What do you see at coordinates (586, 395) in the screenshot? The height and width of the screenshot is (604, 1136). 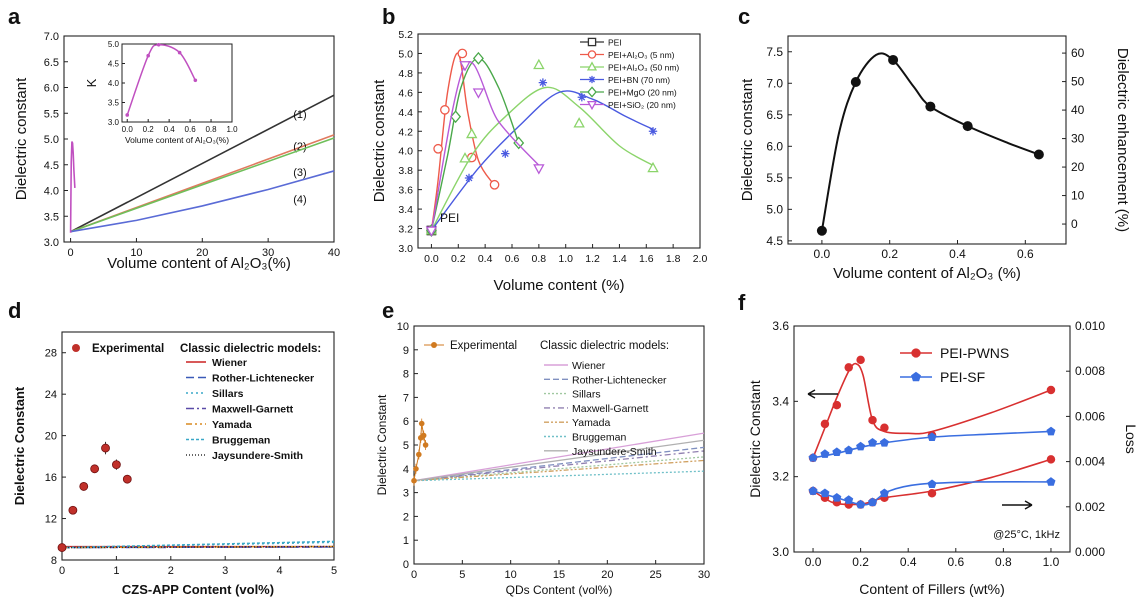 I see `legend-label: Sillars` at bounding box center [586, 395].